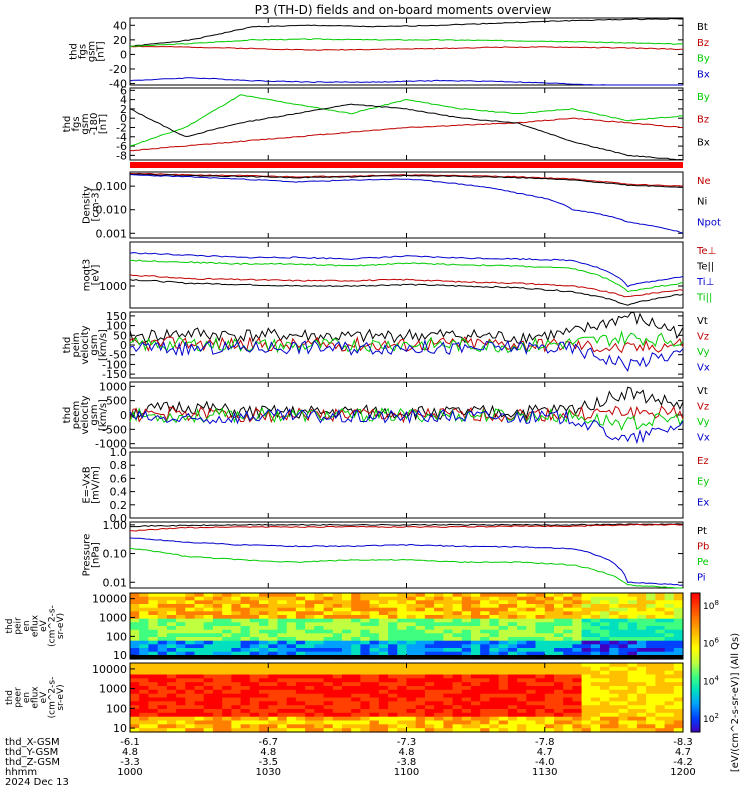  What do you see at coordinates (711, 680) in the screenshot?
I see `colorbar-tick-label: 10⁴` at bounding box center [711, 680].